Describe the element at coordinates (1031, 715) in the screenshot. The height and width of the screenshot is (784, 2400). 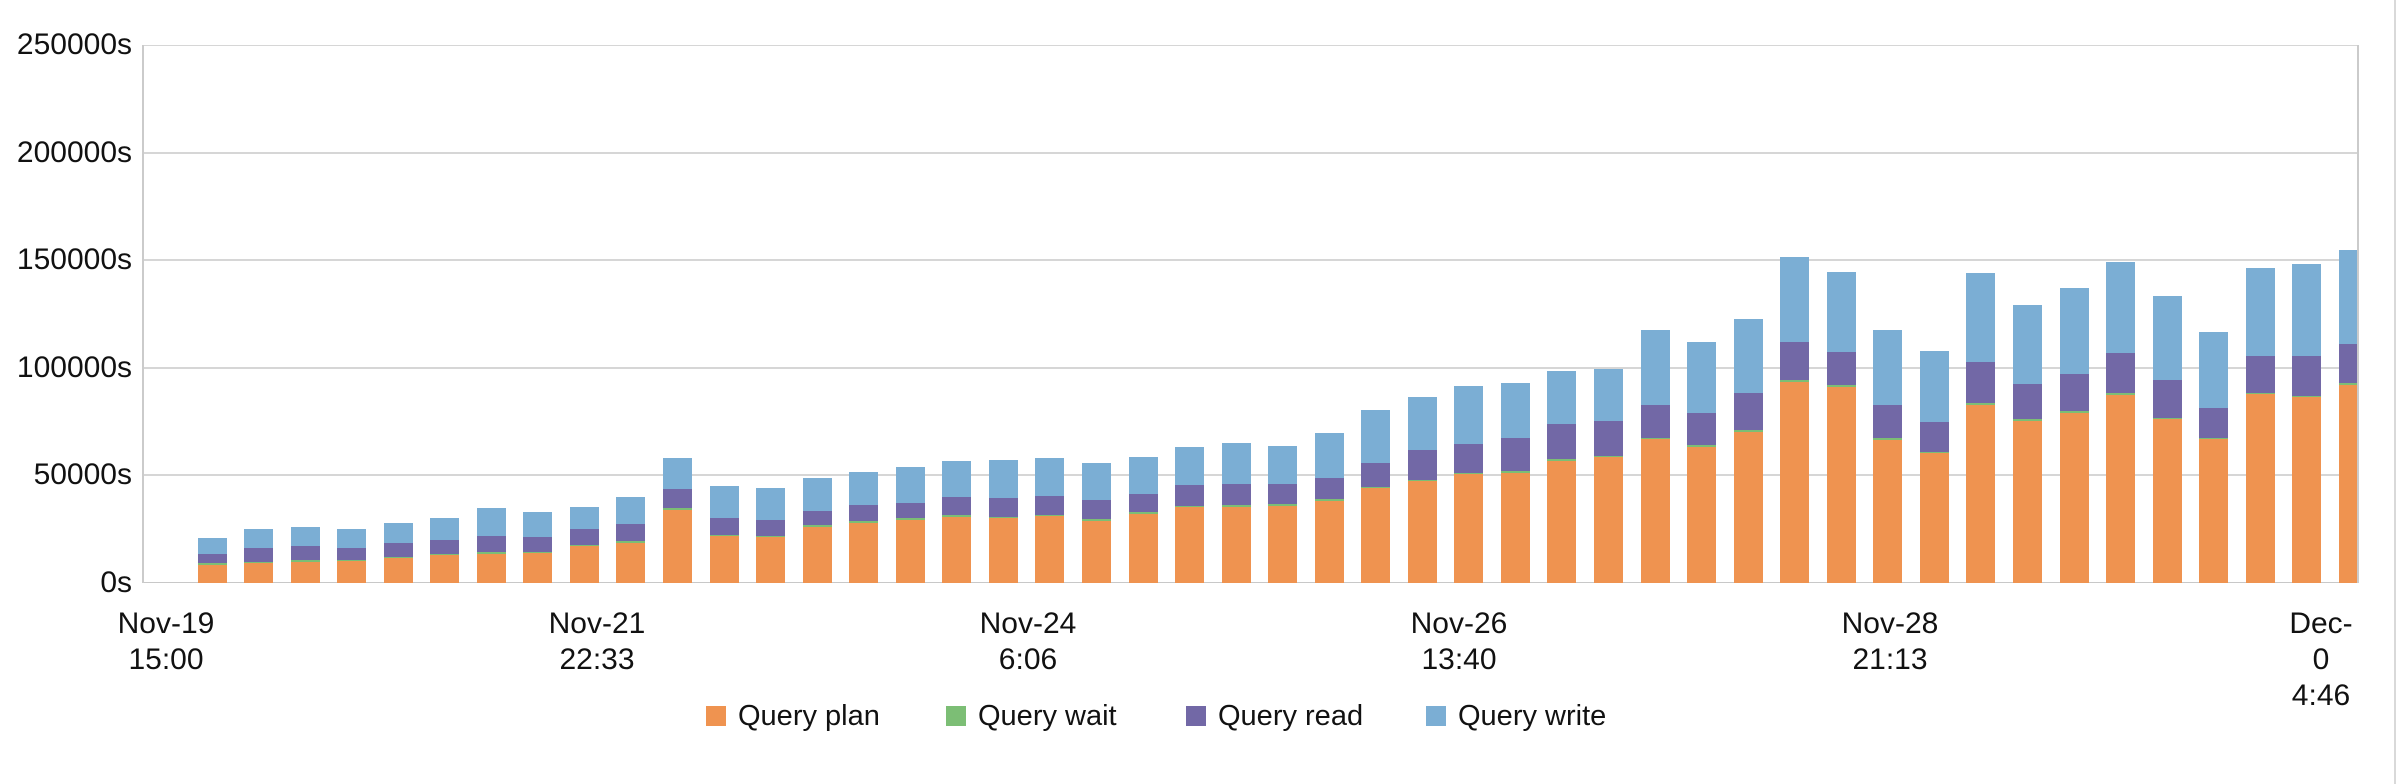
I see `legend-item-query-wait: Query wait` at that location.